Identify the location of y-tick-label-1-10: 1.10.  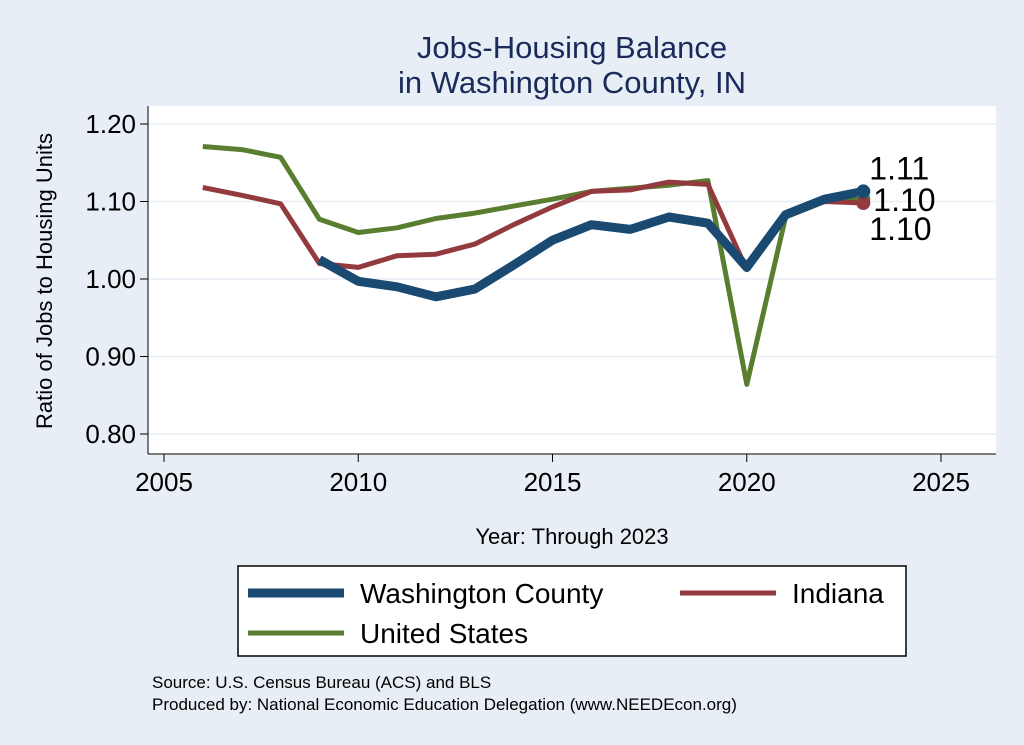
(110, 202).